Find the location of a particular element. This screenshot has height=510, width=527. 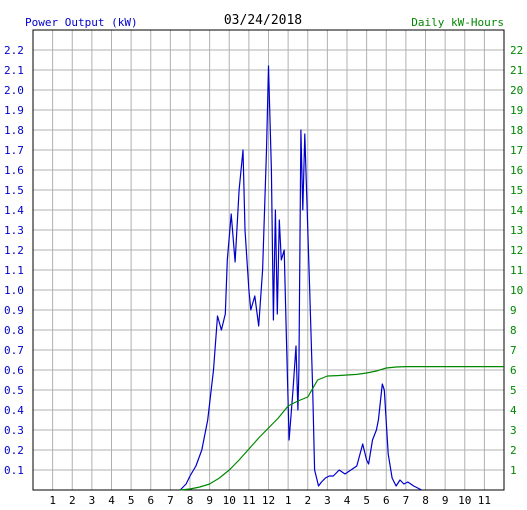

left-tick-label: 0.5 is located at coordinates (14, 390).